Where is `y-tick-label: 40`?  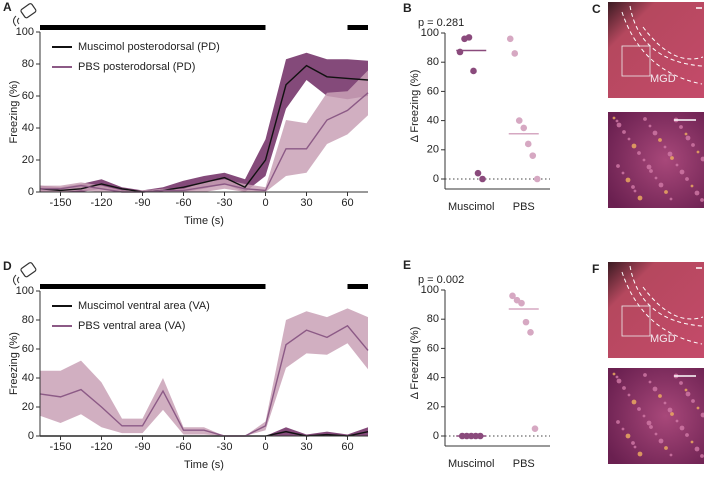 y-tick-label: 40 is located at coordinates (433, 121).